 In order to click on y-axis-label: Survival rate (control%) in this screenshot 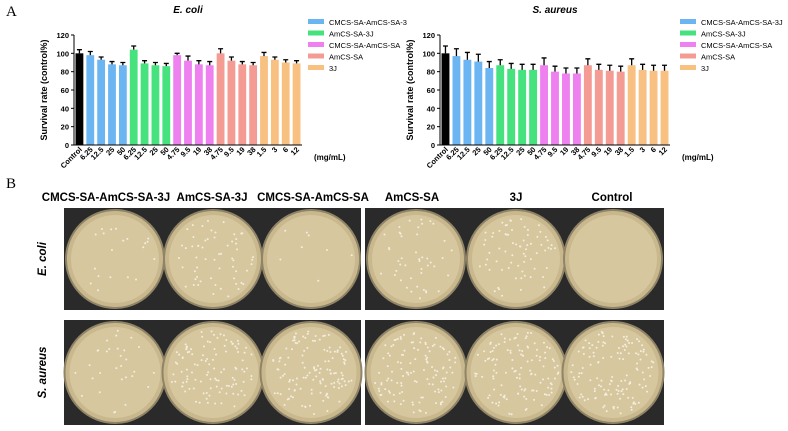, I will do `click(44, 89)`.